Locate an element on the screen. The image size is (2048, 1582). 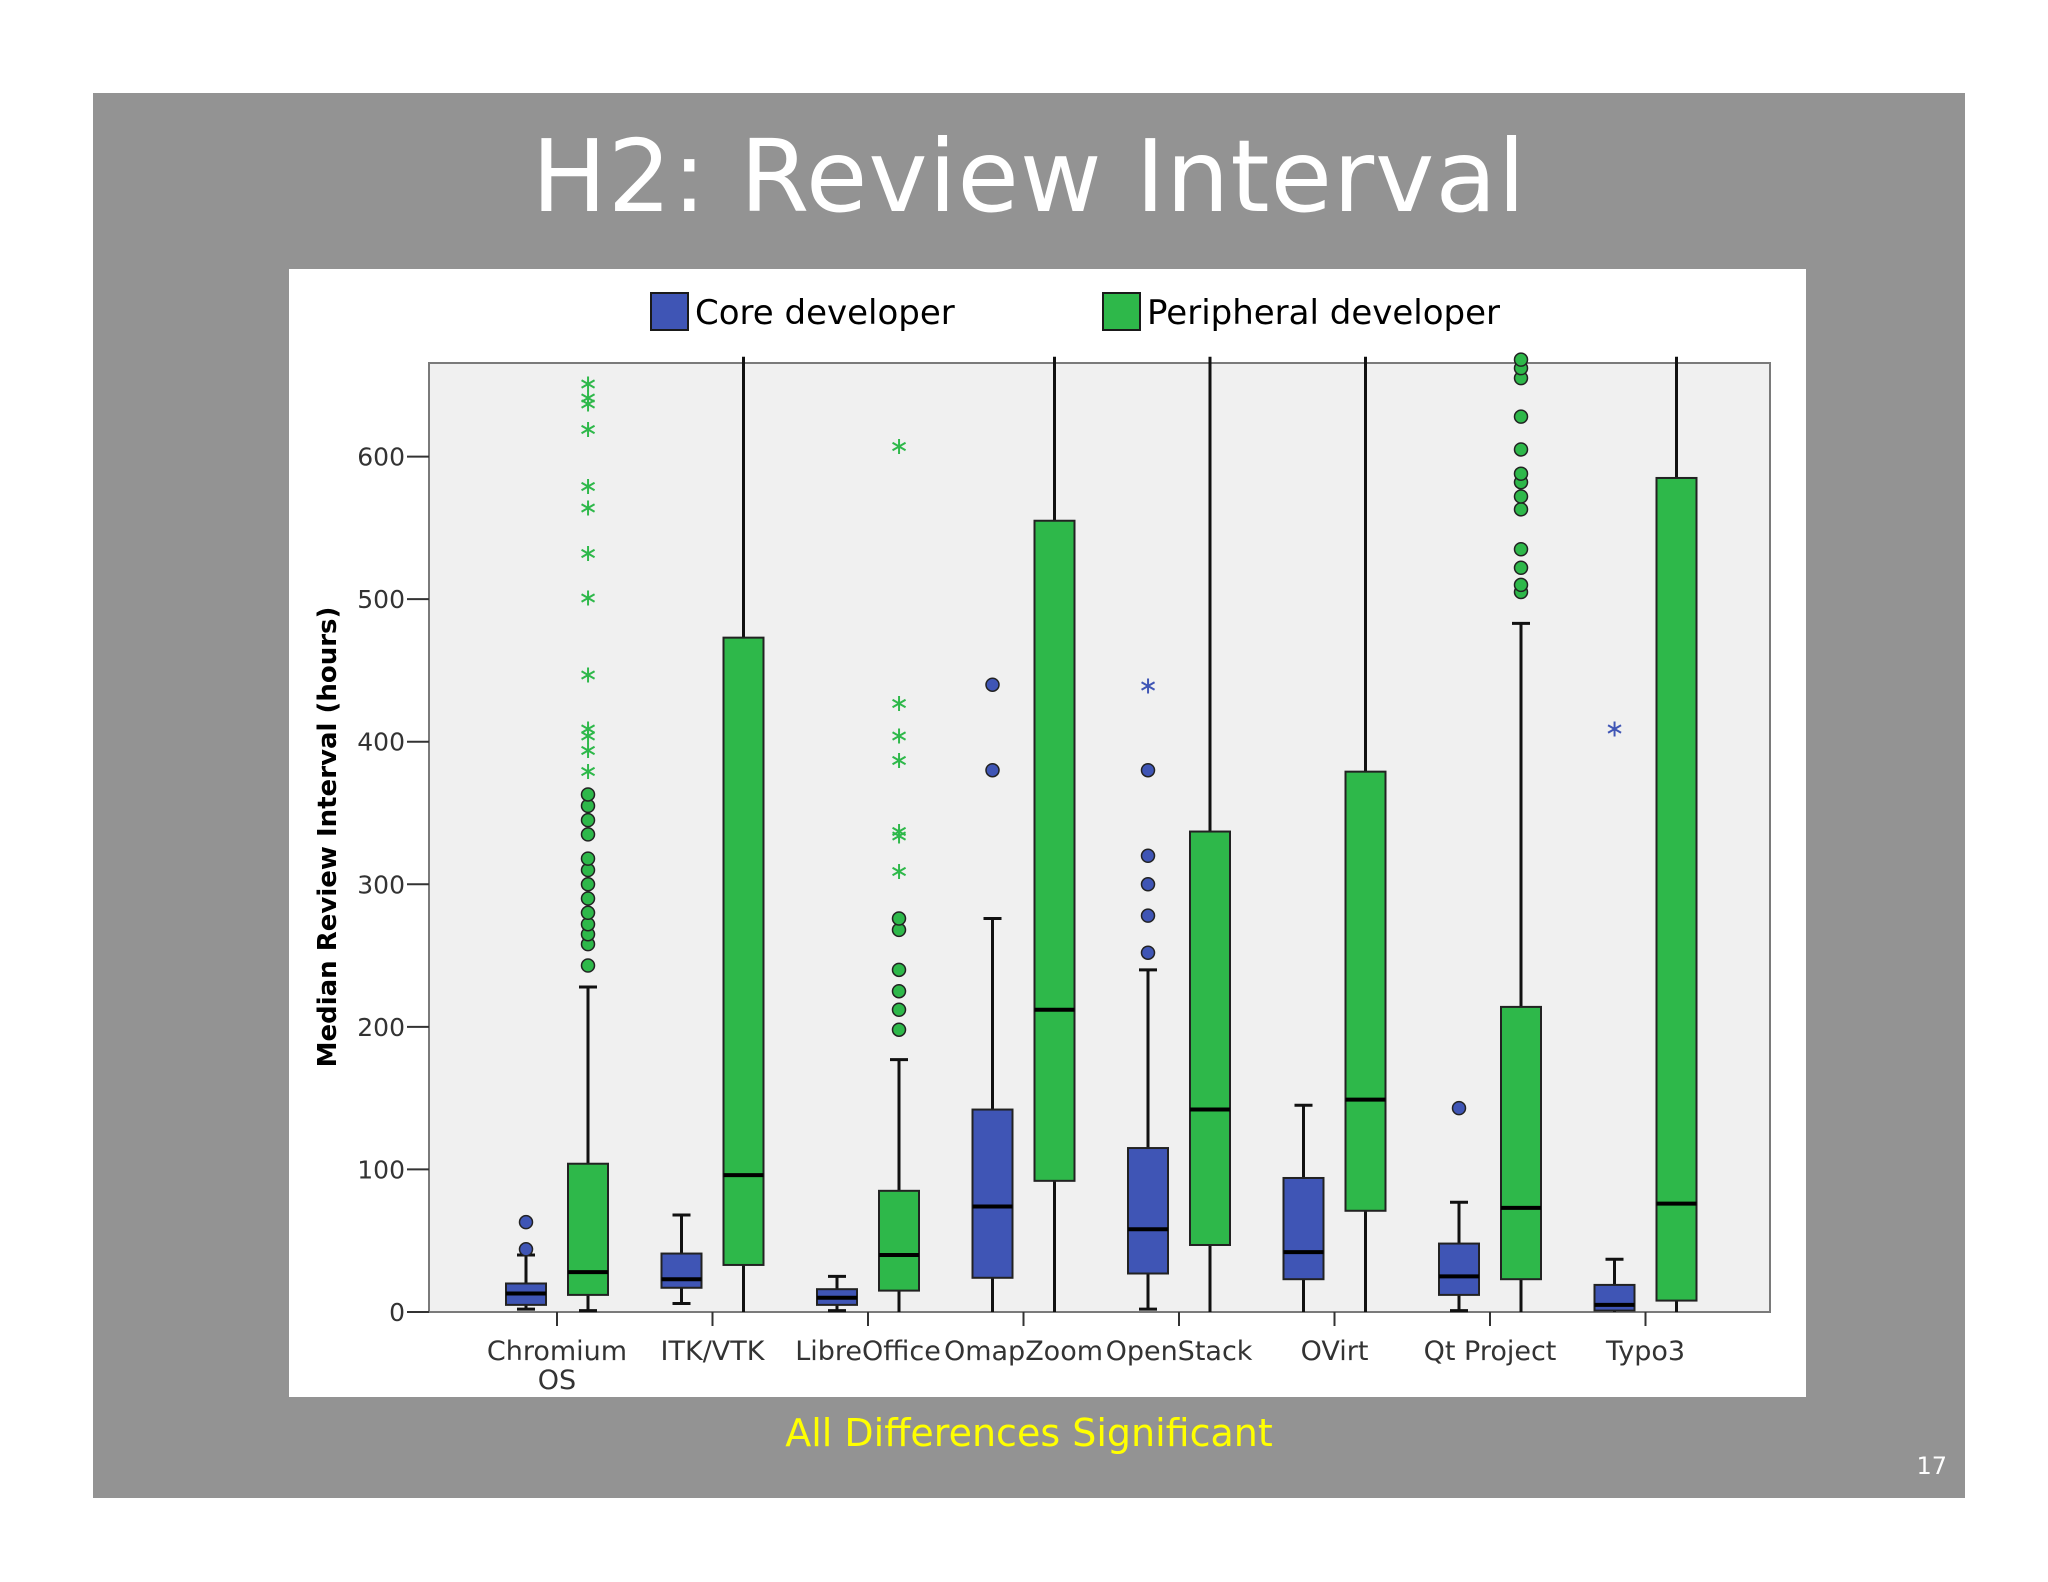
y-tick-label: 400 is located at coordinates (381, 742).